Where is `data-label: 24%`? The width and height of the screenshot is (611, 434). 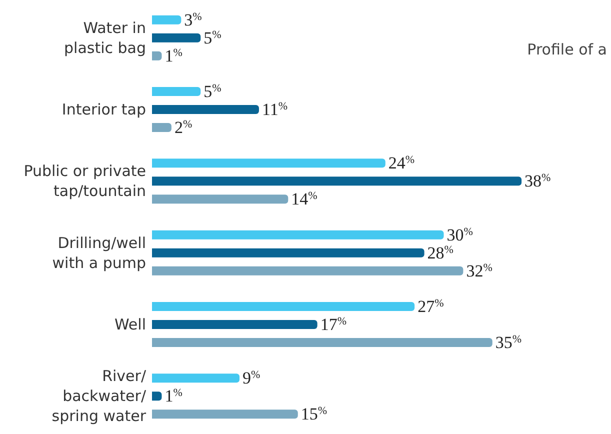
data-label: 24% is located at coordinates (401, 163).